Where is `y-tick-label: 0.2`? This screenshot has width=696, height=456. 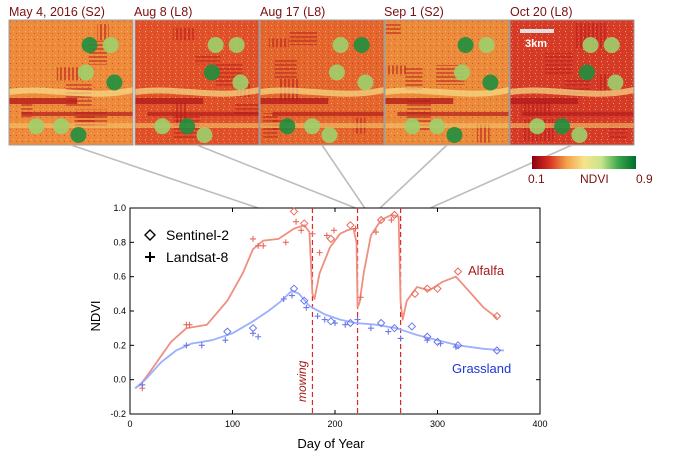
y-tick-label: 0.2 is located at coordinates (119, 345).